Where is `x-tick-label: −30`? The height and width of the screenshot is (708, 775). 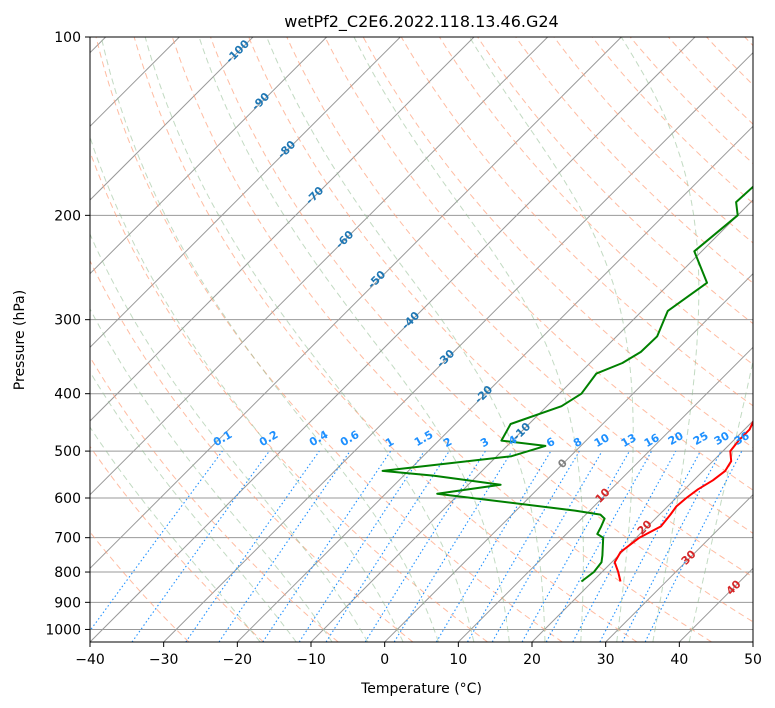 x-tick-label: −30 is located at coordinates (164, 660).